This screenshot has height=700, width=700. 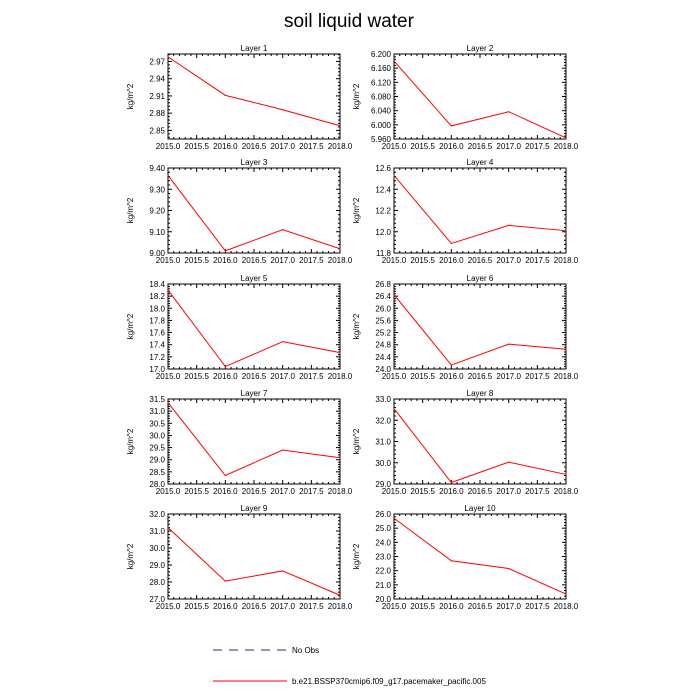 What do you see at coordinates (381, 139) in the screenshot?
I see `y-tick-label: 5.960` at bounding box center [381, 139].